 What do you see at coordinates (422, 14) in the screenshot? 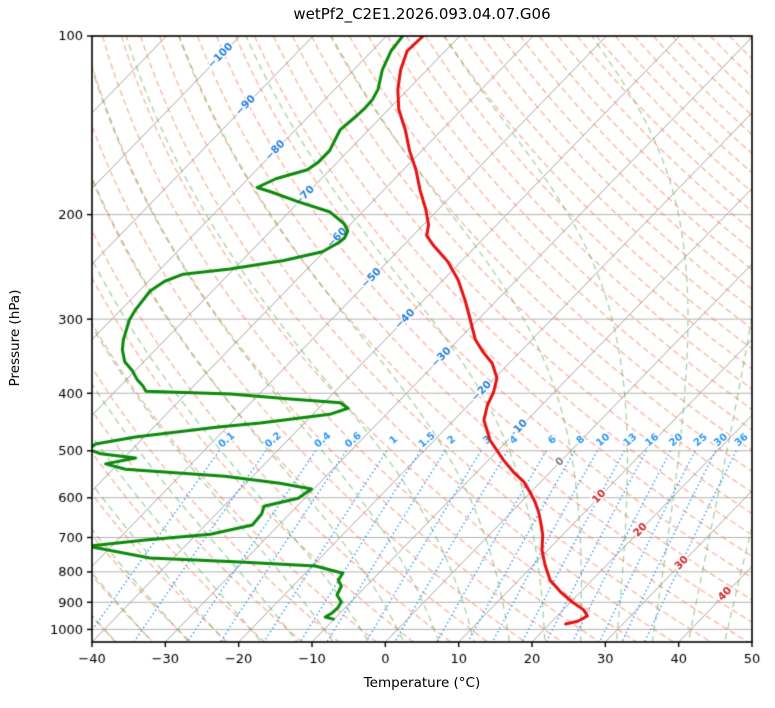
I see `chart-title: wetPf2_C2E1.2026.093.04.07.G06` at bounding box center [422, 14].